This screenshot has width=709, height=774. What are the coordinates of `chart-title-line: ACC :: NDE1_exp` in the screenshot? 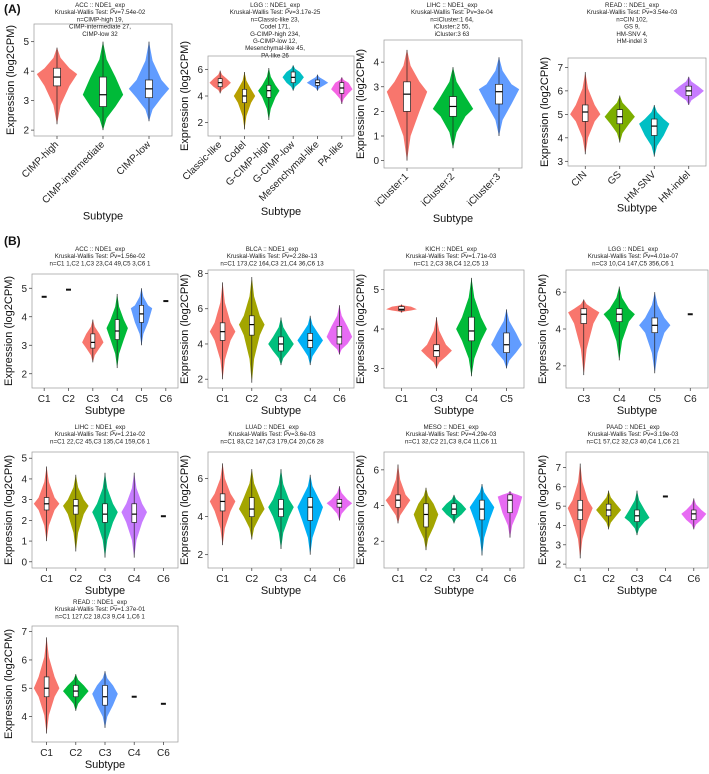 It's located at (100, 5).